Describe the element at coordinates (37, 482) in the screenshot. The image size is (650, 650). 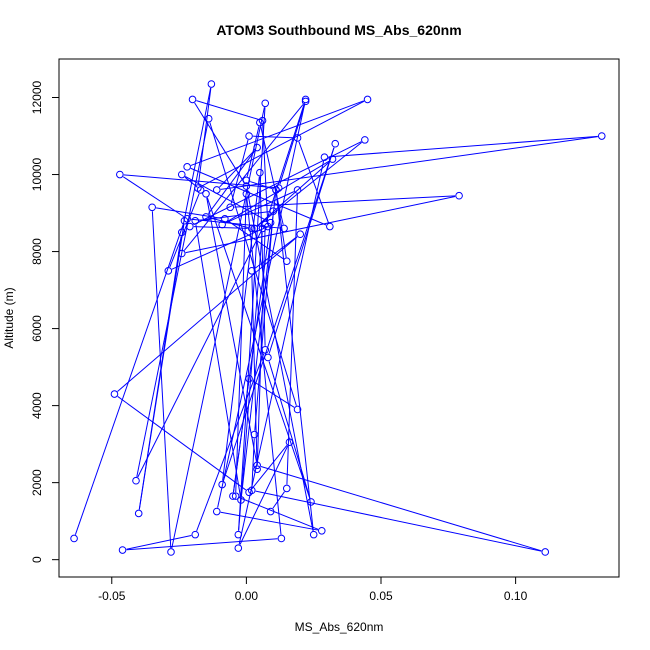
I see `y-tick-label: 2000` at that location.